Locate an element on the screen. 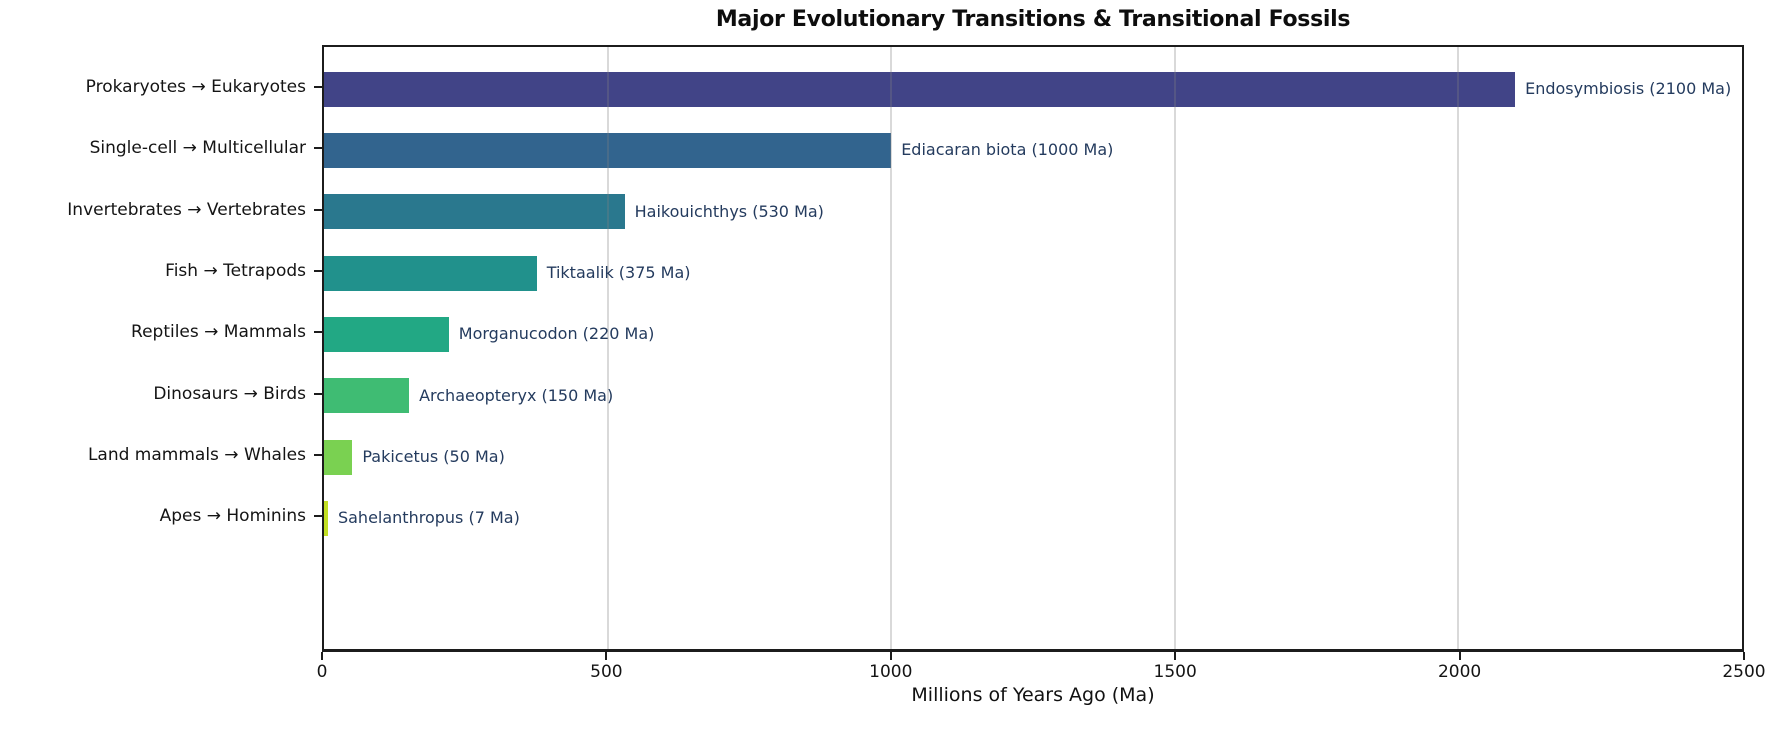 This screenshot has height=733, width=1785. y-tick-label: Dinosaurs → Birds is located at coordinates (229, 393).